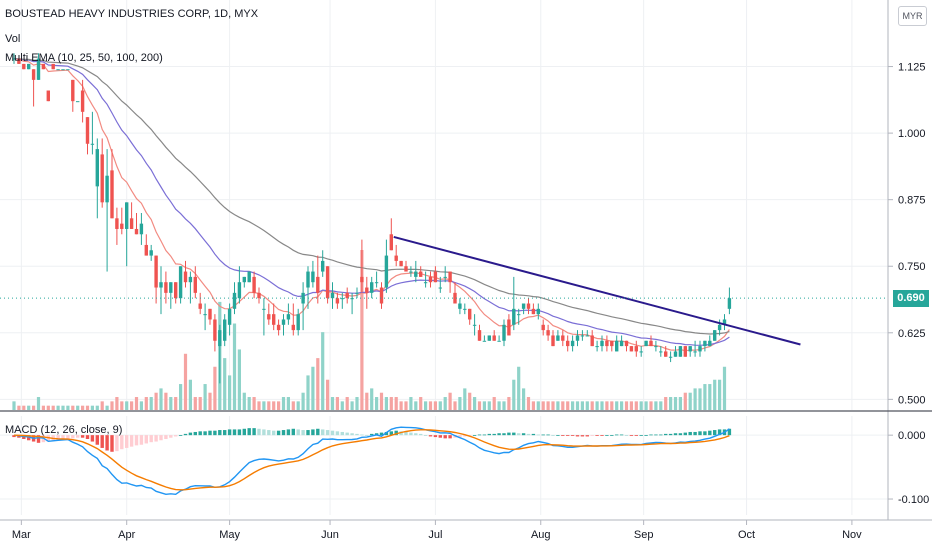 The image size is (932, 550). I want to click on last-price-tag: 0.690, so click(911, 298).